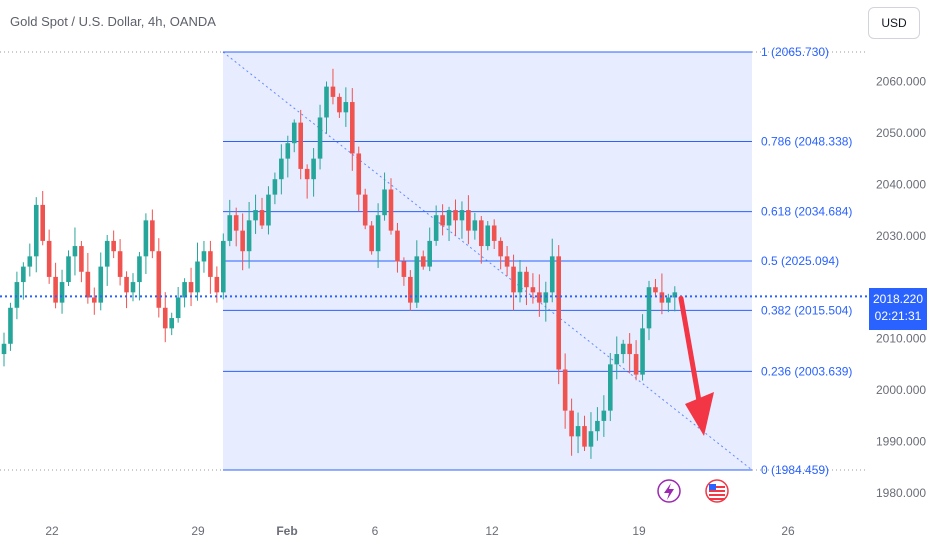  I want to click on lightning-bolt-icon, so click(669, 491).